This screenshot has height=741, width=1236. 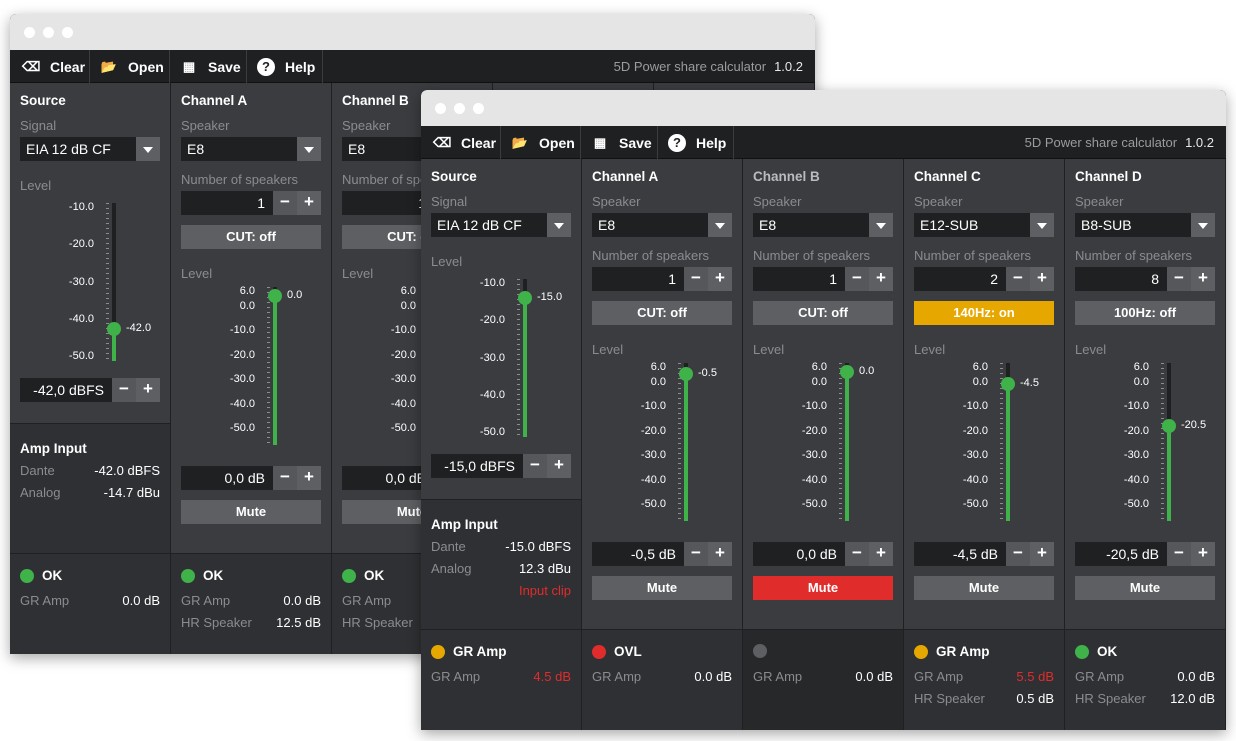 I want to click on level-field: -20,5 dB, so click(x=1121, y=554).